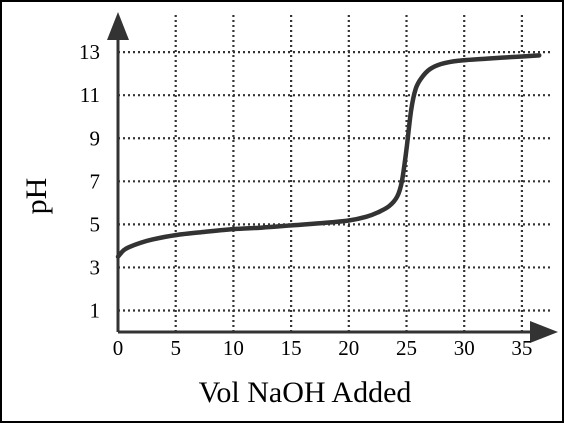  What do you see at coordinates (175, 348) in the screenshot?
I see `x-tick-label-5: 5` at bounding box center [175, 348].